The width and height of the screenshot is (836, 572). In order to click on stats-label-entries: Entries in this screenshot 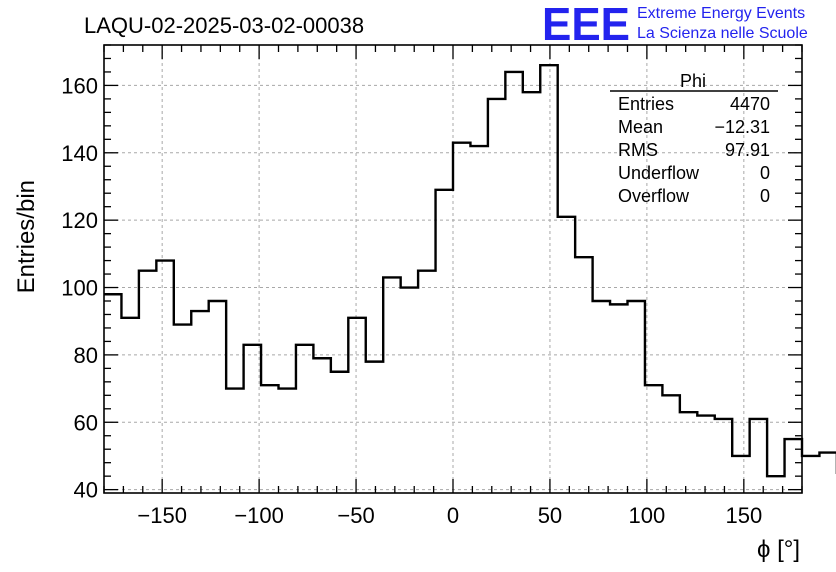, I will do `click(646, 104)`.